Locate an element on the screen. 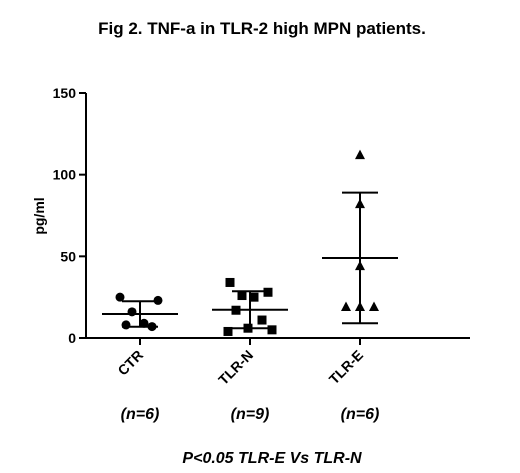 The height and width of the screenshot is (473, 520). group-note: (n=9) is located at coordinates (250, 414).